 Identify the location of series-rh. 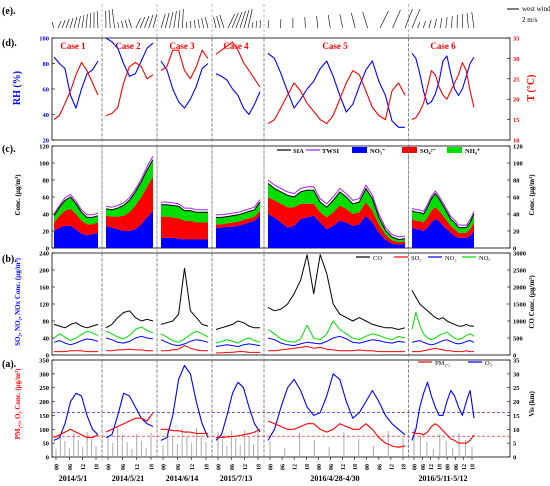
(76, 82).